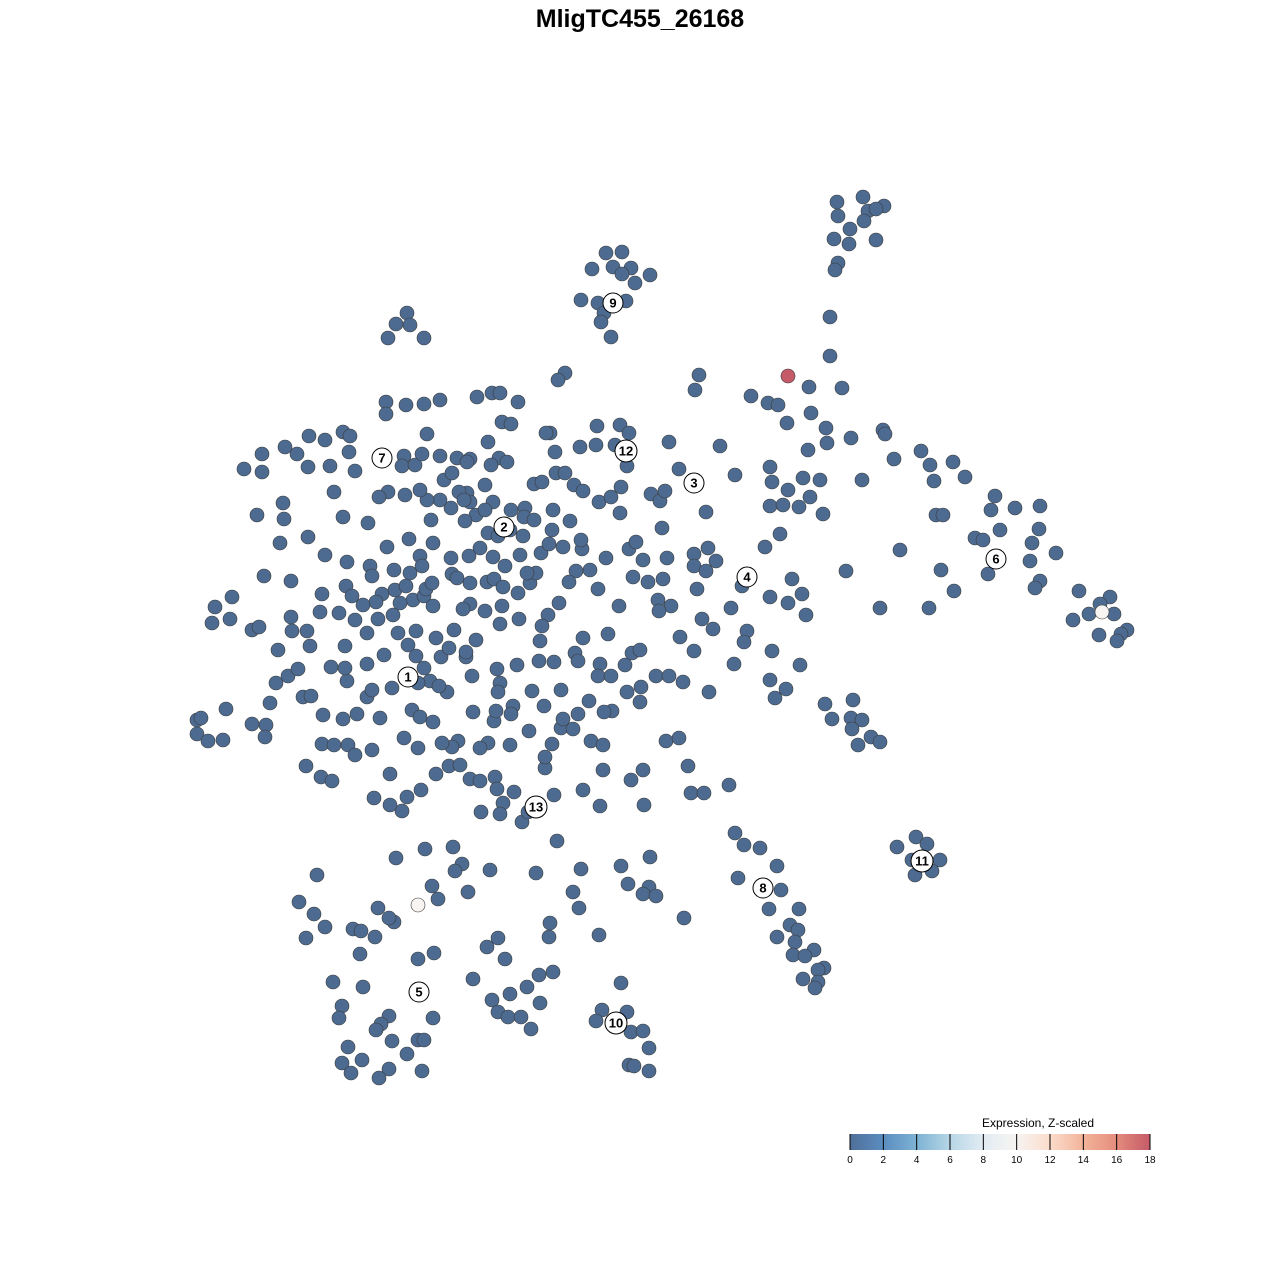 The image size is (1280, 1280). I want to click on cluster-label-text: 11, so click(922, 861).